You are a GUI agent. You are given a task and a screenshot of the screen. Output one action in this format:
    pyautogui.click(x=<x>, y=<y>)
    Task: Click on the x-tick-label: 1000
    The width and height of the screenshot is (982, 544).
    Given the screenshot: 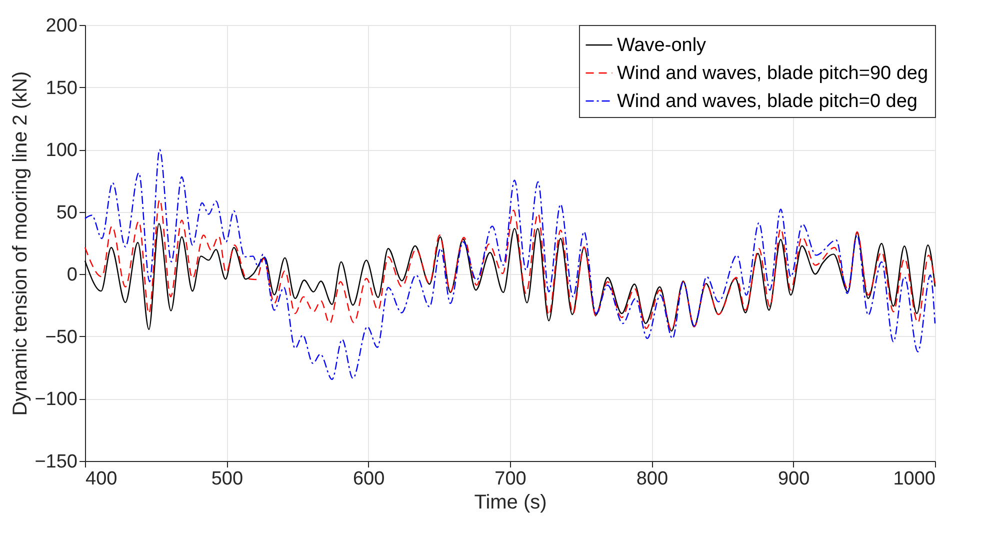 What is the action you would take?
    pyautogui.click(x=914, y=479)
    